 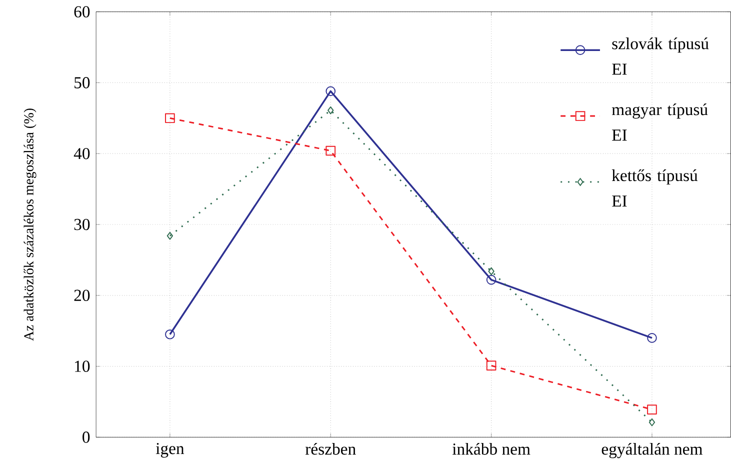 What do you see at coordinates (491, 449) in the screenshot?
I see `x-tick-label: inkább nem` at bounding box center [491, 449].